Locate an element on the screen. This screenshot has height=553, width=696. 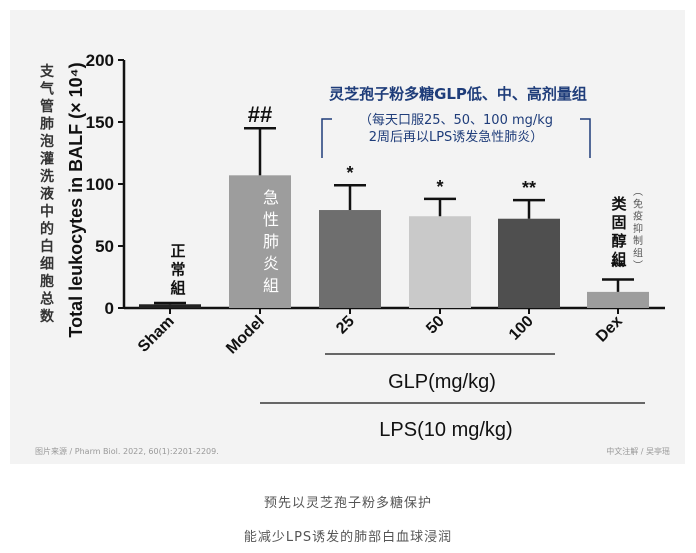
y-axis-label-cn-char: 液 is located at coordinates (47, 194).